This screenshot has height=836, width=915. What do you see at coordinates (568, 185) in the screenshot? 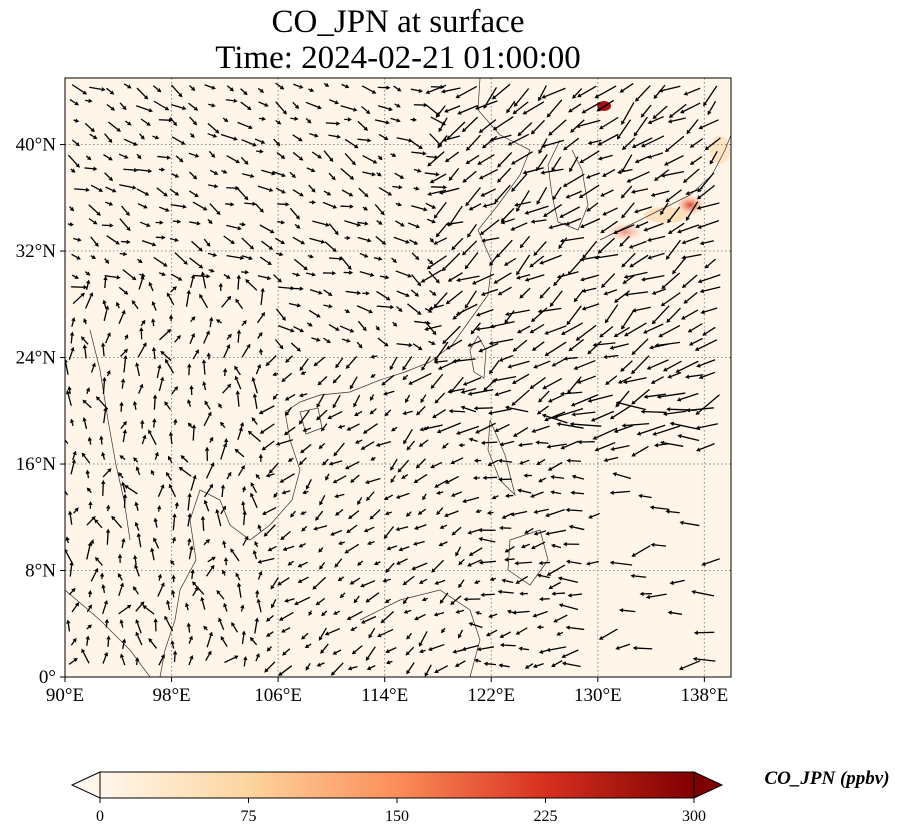
I see `coast-korea` at bounding box center [568, 185].